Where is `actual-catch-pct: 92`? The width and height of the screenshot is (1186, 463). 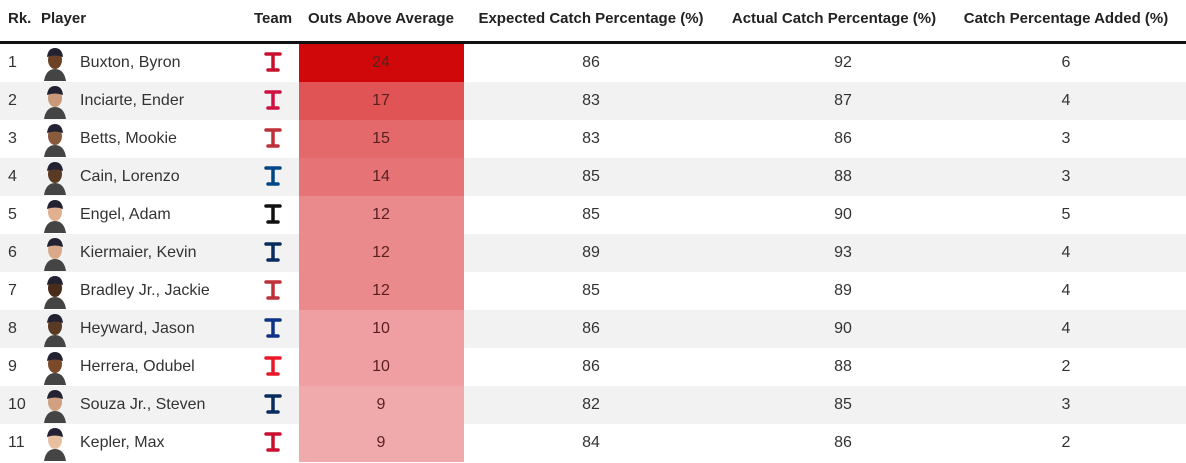 actual-catch-pct: 92 is located at coordinates (843, 62).